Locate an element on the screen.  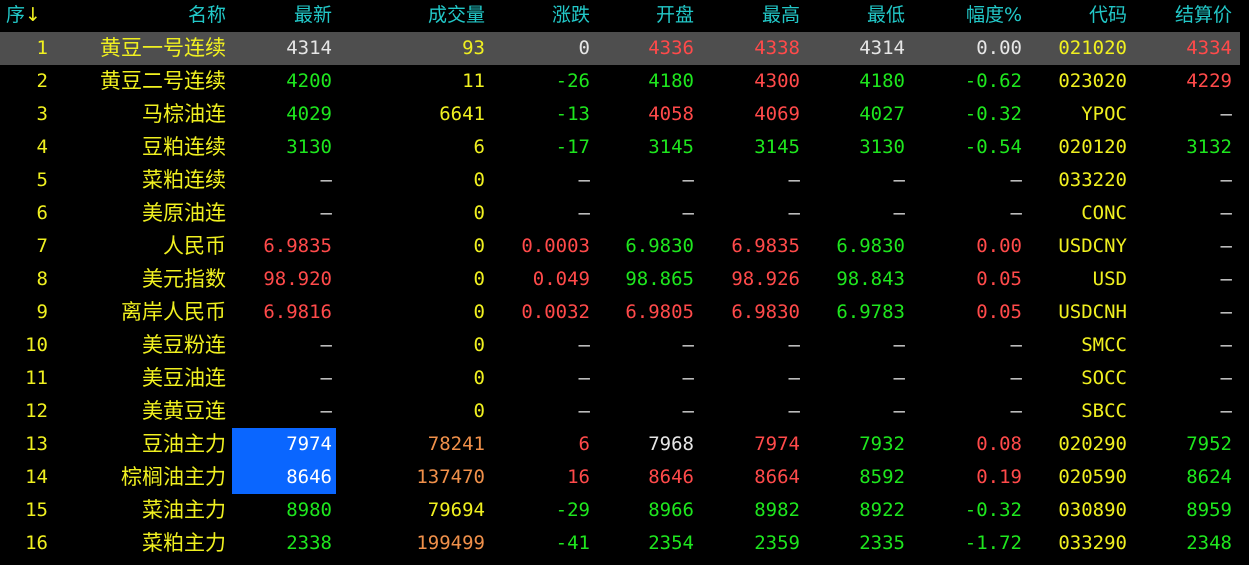
cell-latest: 4200 is located at coordinates (309, 81).